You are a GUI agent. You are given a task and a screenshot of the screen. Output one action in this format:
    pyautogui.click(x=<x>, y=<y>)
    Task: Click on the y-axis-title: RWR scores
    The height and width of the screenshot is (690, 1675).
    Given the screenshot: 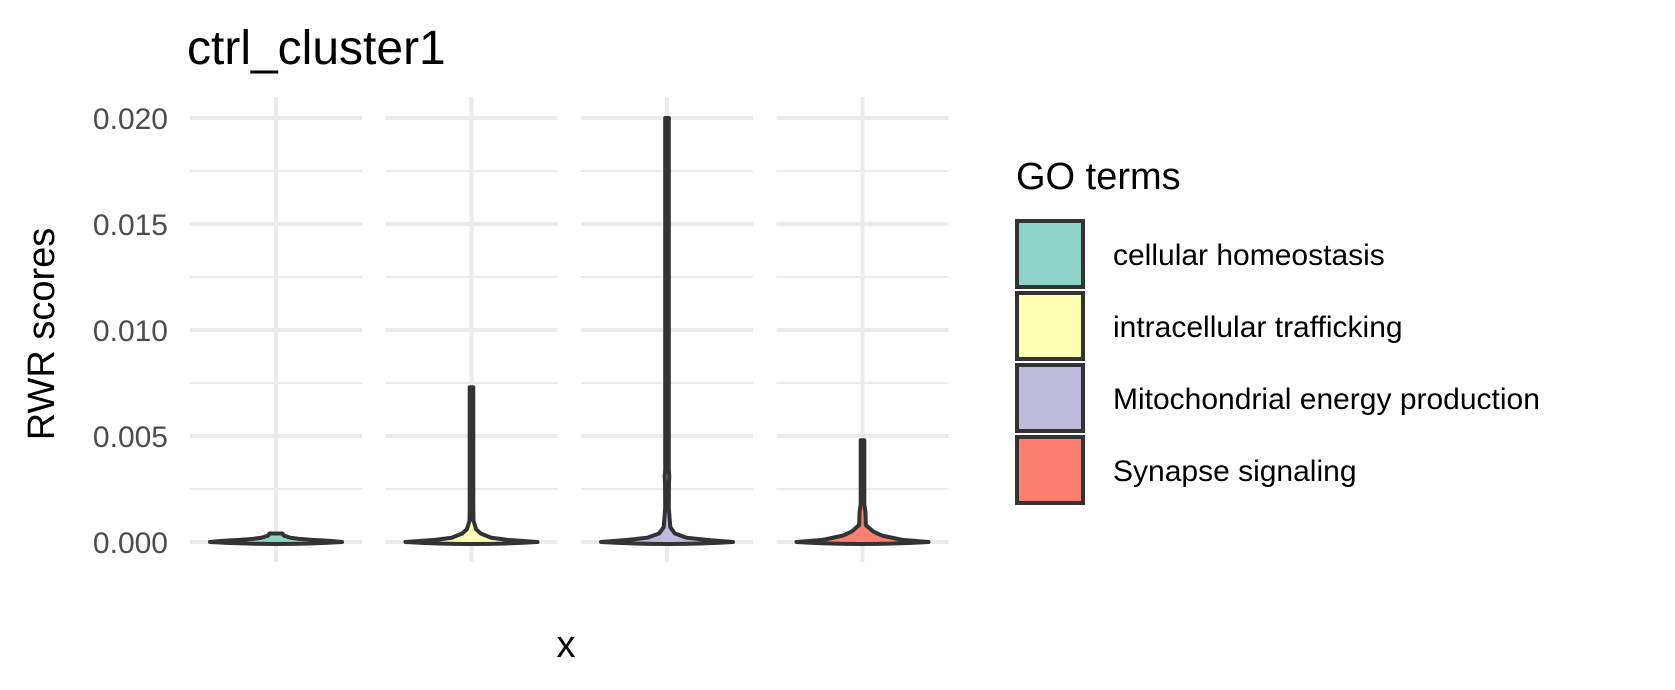 What is the action you would take?
    pyautogui.click(x=42, y=334)
    